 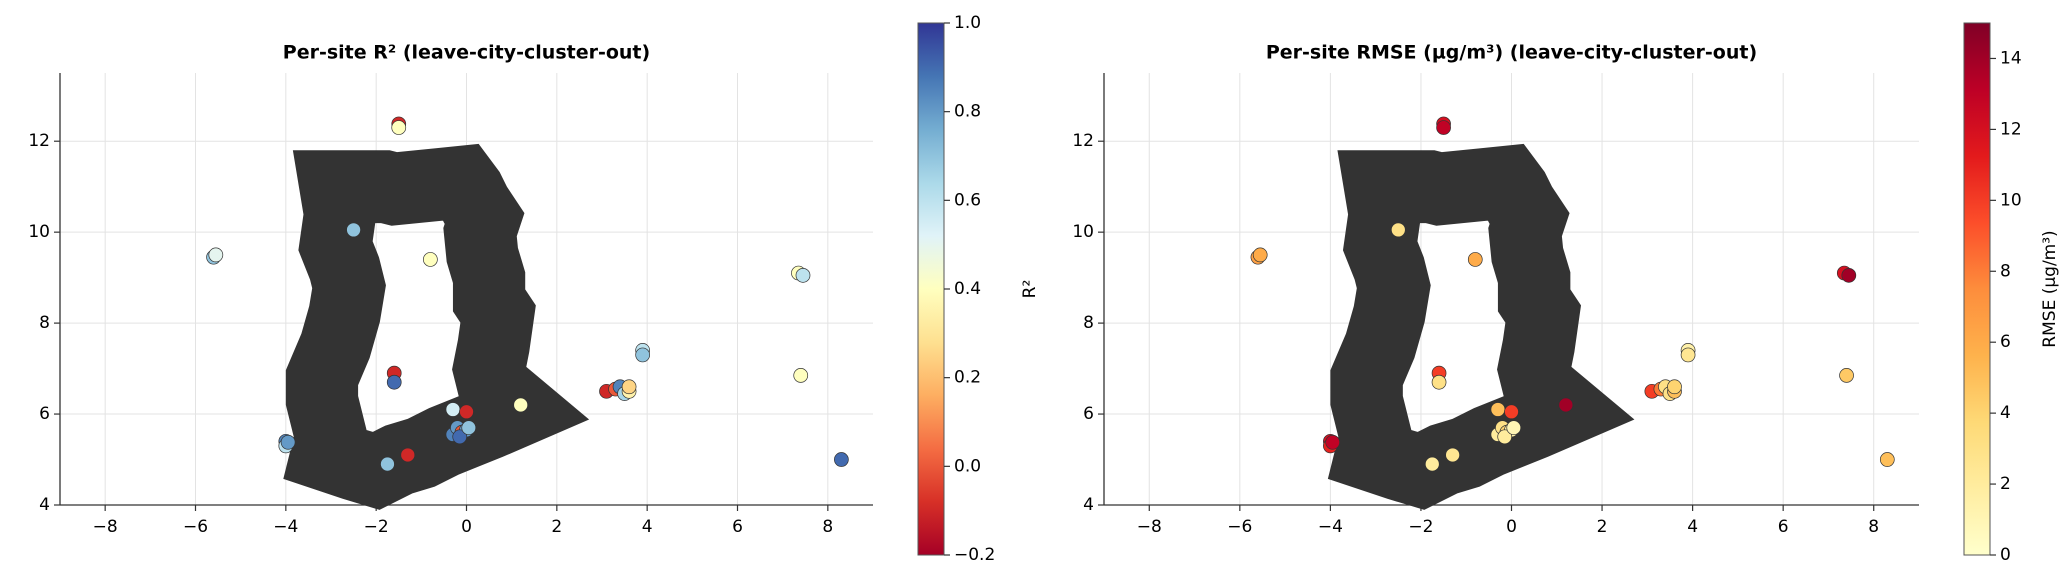 What do you see at coordinates (974, 555) in the screenshot?
I see `colorbar-tick-label: −0.2` at bounding box center [974, 555].